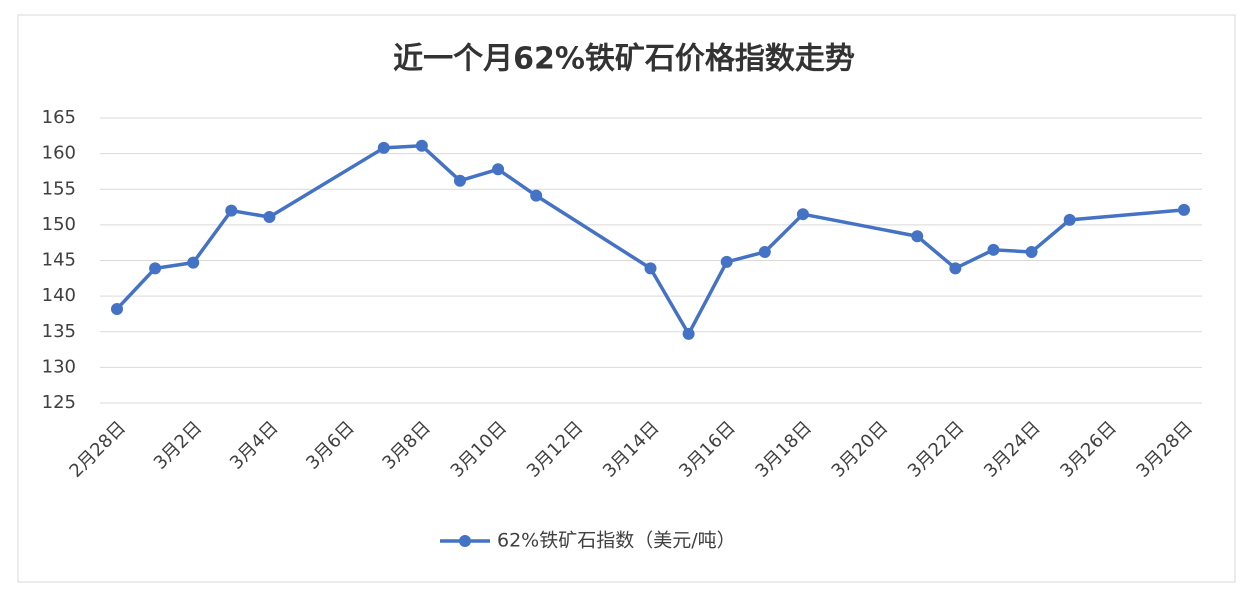  What do you see at coordinates (59, 402) in the screenshot?
I see `y-tick-label: 125` at bounding box center [59, 402].